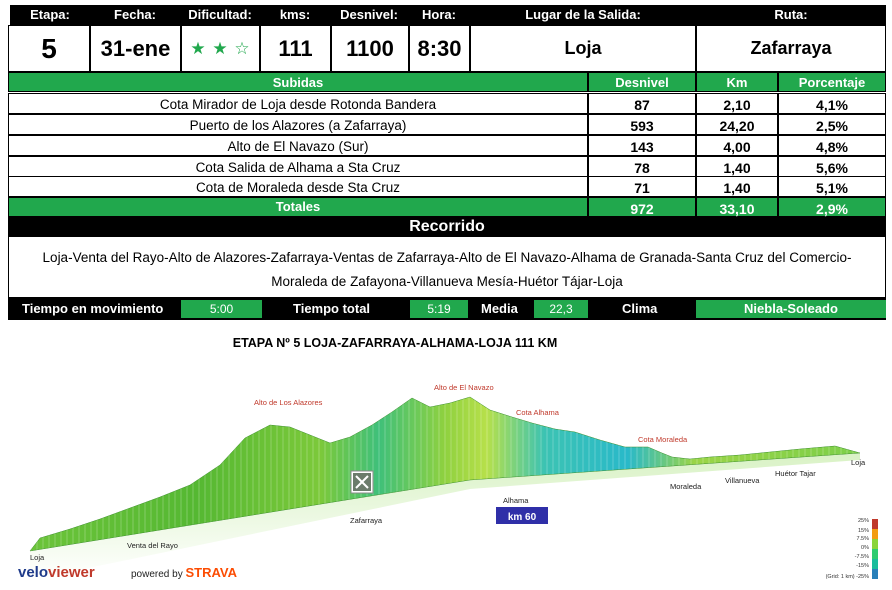 The width and height of the screenshot is (892, 590). I want to click on gradient-legend, so click(875, 549).